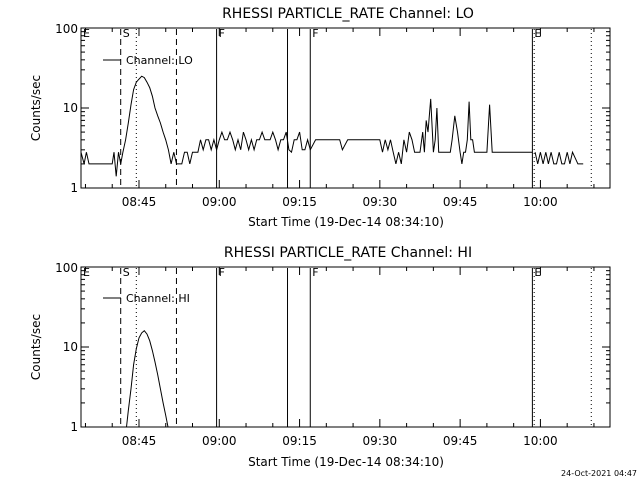 Image resolution: width=640 pixels, height=480 pixels. What do you see at coordinates (346, 462) in the screenshot?
I see `panel-hi-xlabel: Start Time (19-Dec-14 08:34:10)` at bounding box center [346, 462].